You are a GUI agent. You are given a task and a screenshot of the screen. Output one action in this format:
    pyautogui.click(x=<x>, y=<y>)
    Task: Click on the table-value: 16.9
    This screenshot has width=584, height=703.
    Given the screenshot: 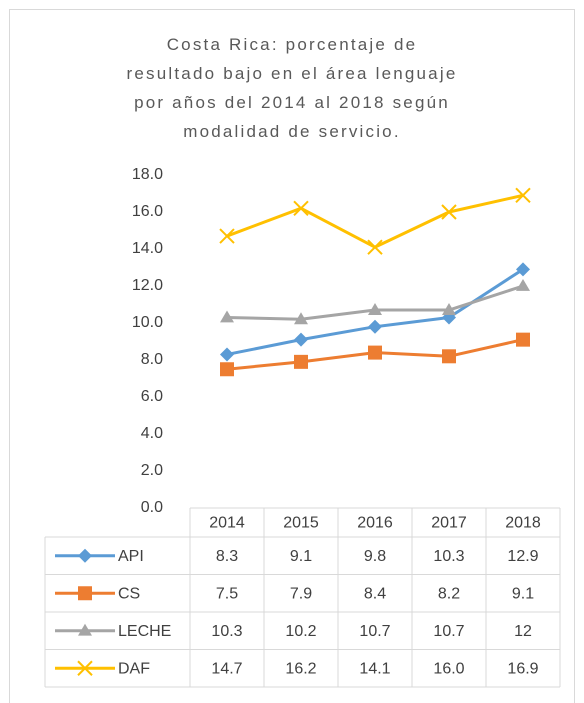 What is the action you would take?
    pyautogui.click(x=522, y=668)
    